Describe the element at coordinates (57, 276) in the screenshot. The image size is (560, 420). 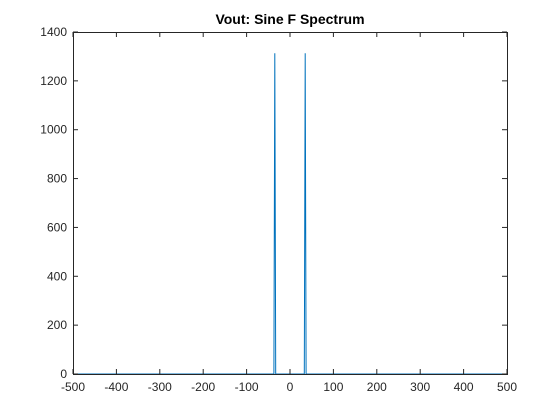
I see `y-tick-label: 400` at that location.